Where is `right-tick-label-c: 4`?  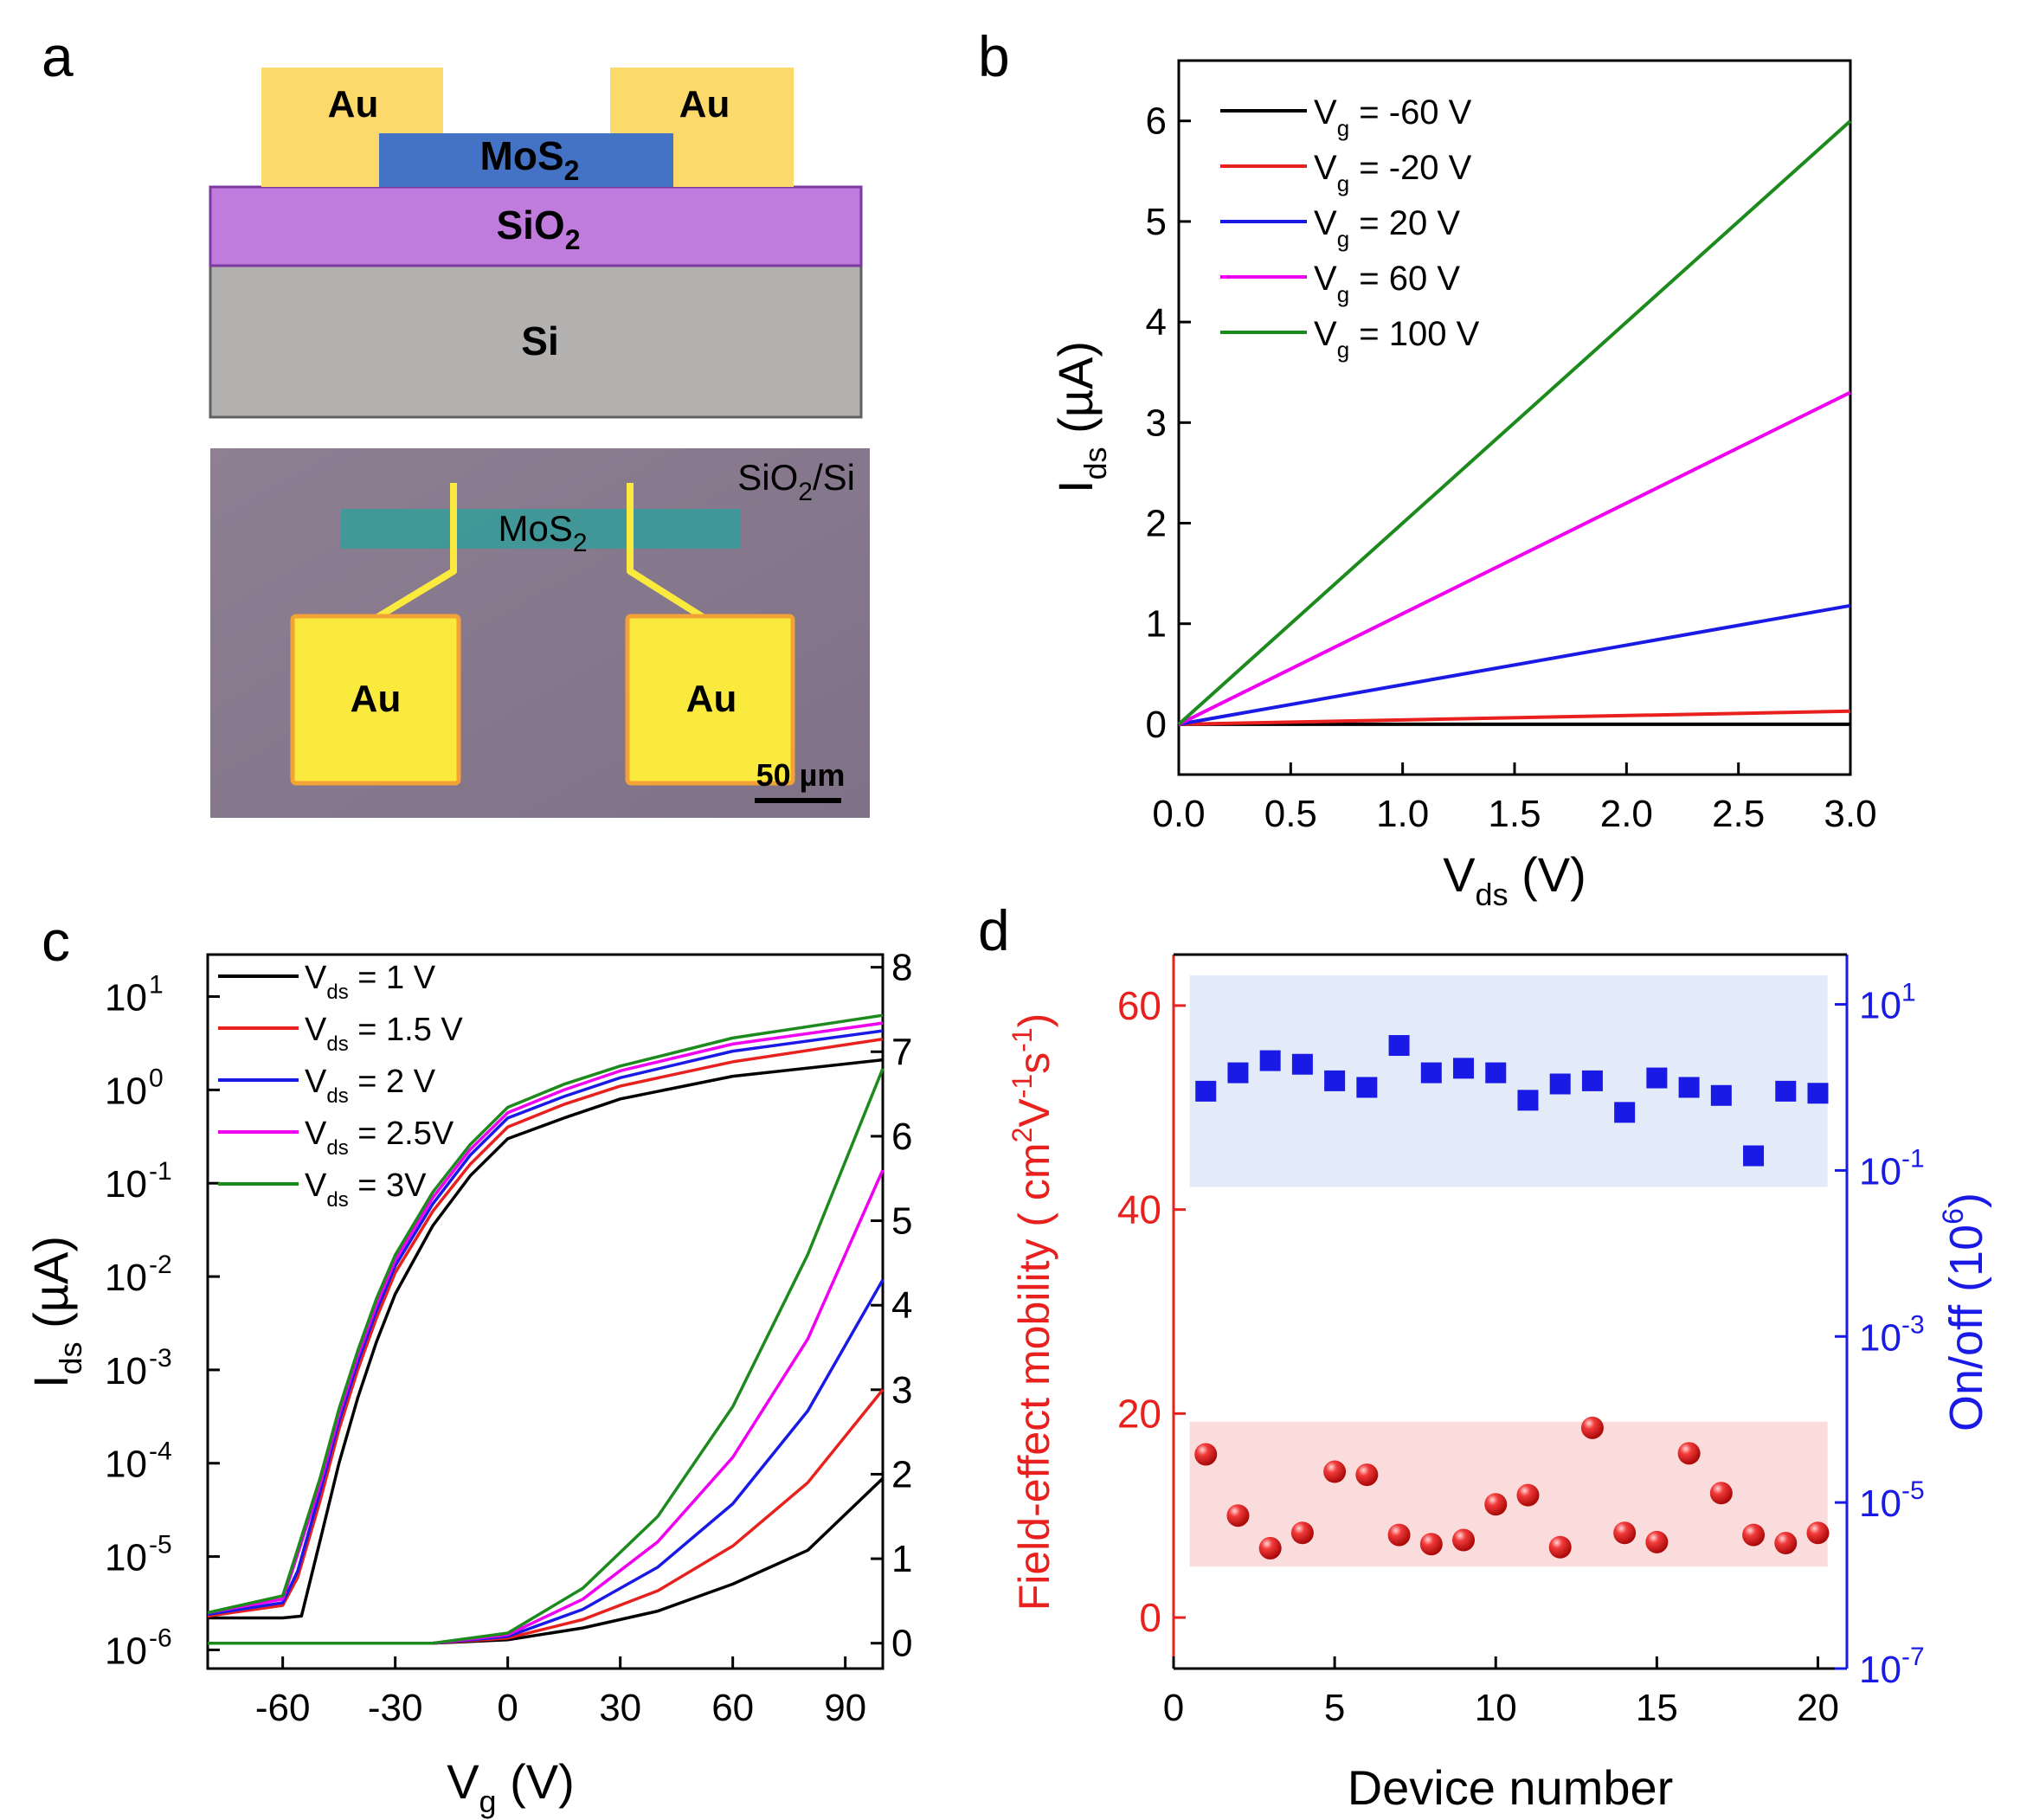 right-tick-label-c: 4 is located at coordinates (901, 1305).